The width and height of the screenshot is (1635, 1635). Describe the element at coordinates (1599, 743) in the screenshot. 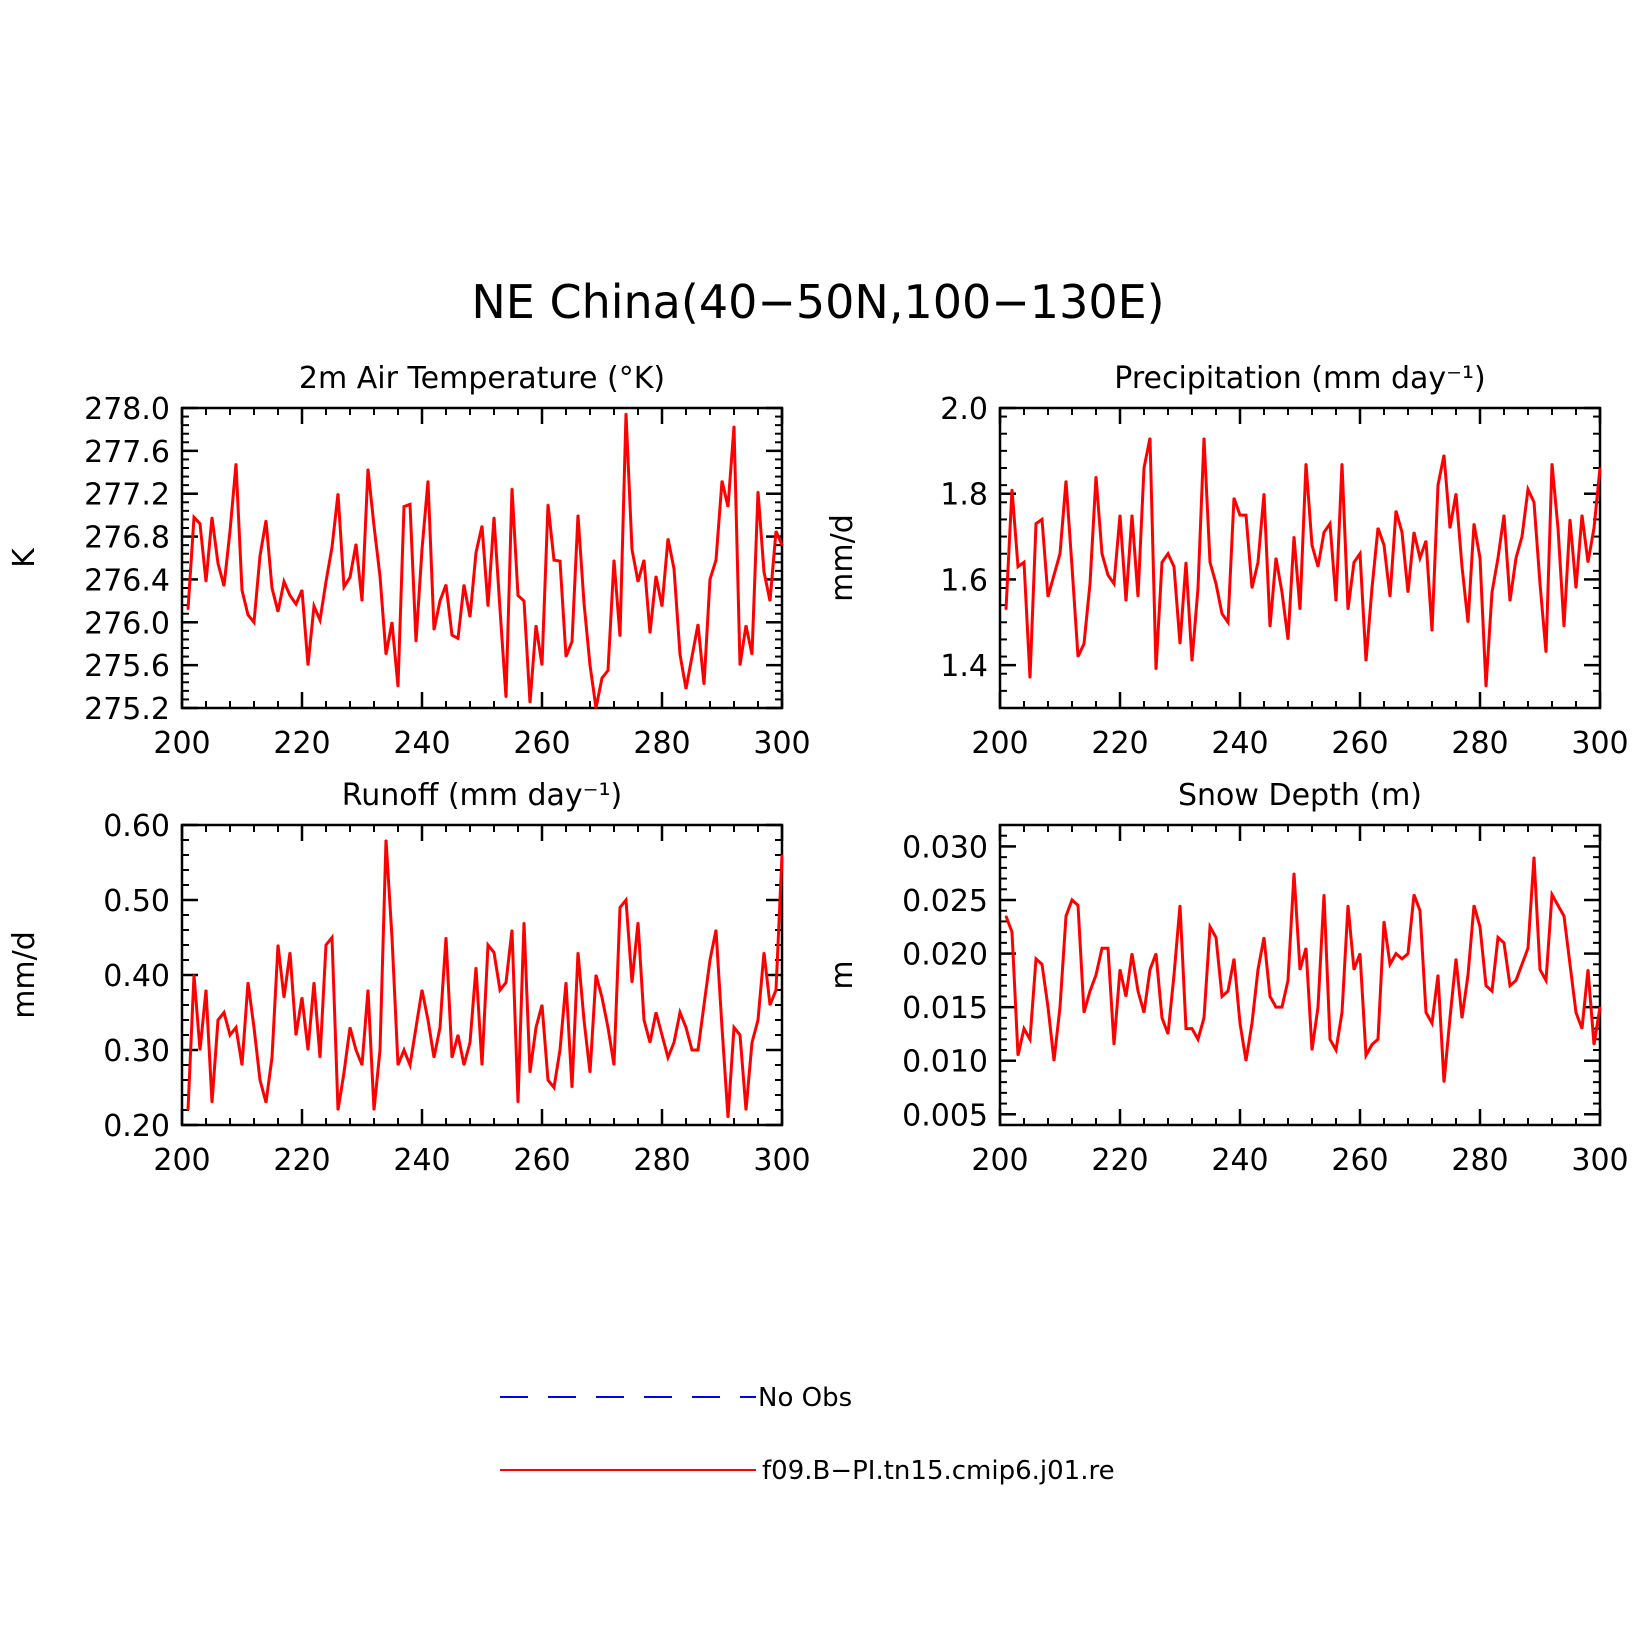

I see `x-tick-label: 300` at that location.